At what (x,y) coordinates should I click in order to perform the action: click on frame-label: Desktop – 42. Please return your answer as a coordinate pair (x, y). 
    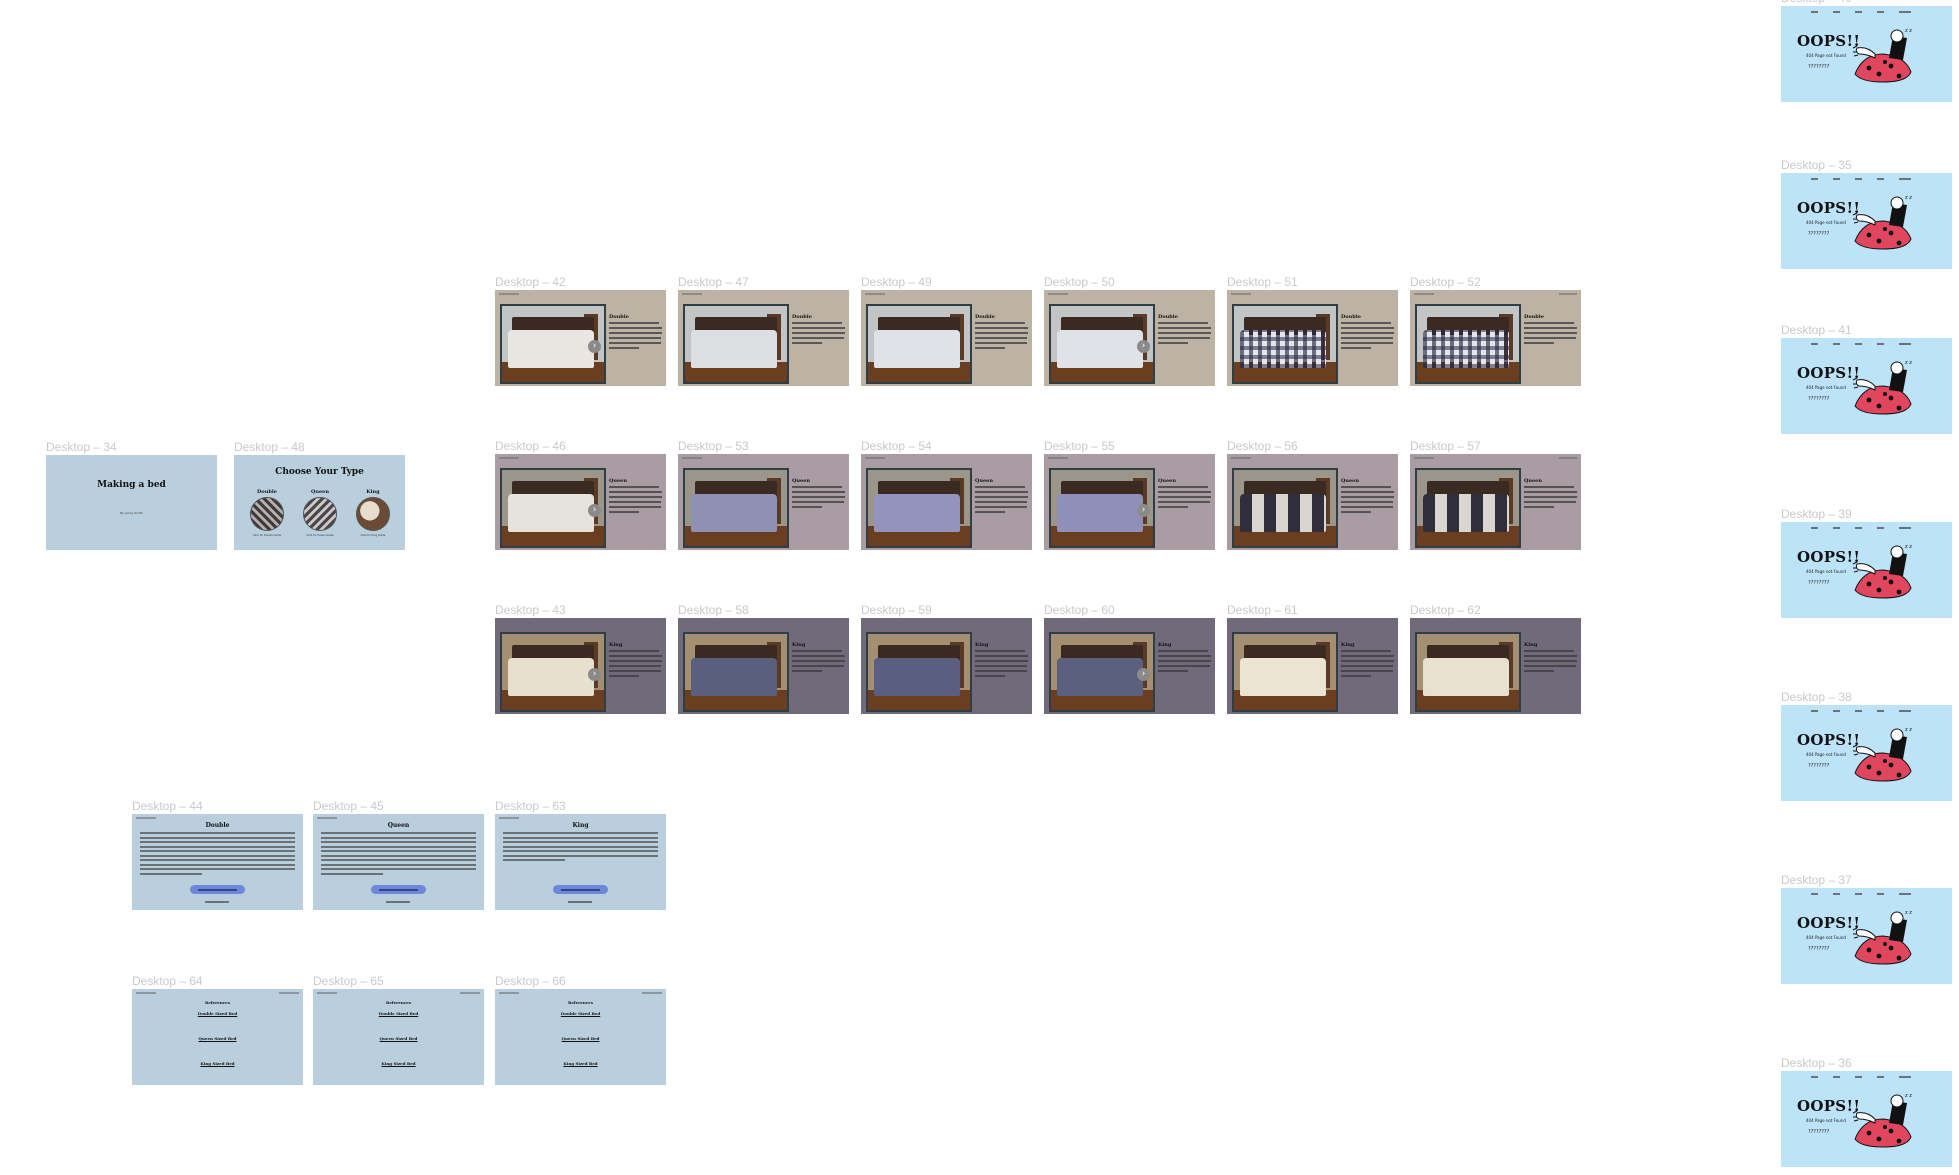
    Looking at the image, I should click on (530, 282).